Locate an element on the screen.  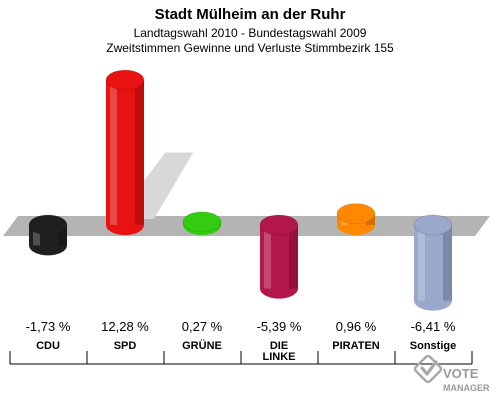
bar-highlight-spd is located at coordinates (113, 152).